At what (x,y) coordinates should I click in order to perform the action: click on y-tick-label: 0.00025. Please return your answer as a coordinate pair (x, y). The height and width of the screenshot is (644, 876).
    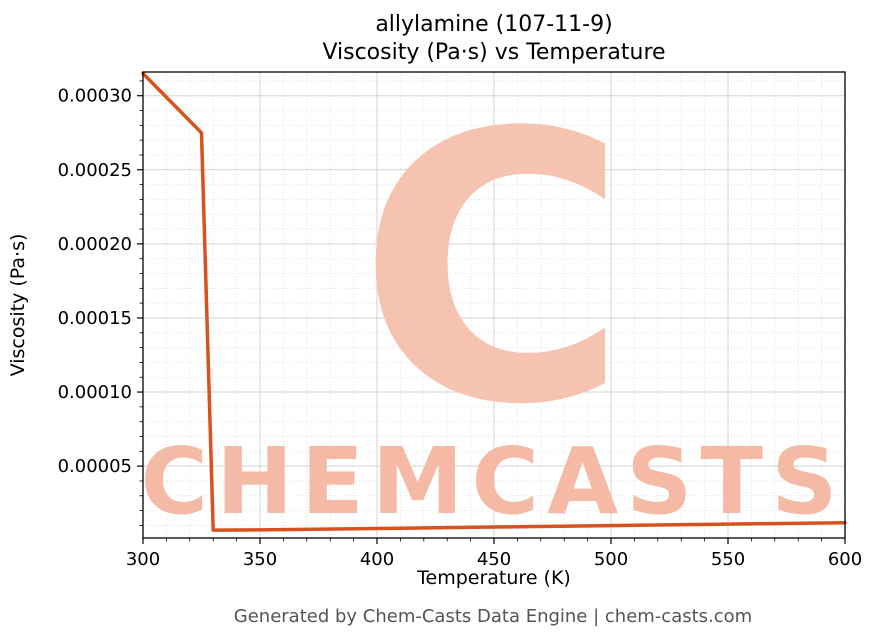
    Looking at the image, I should click on (95, 170).